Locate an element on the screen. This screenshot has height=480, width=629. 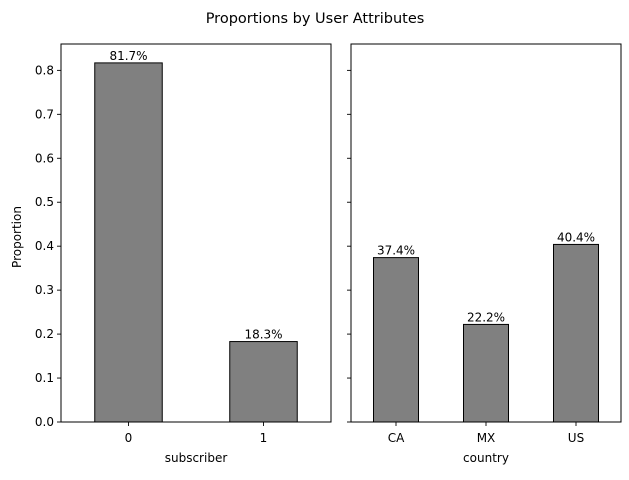
bar-mx is located at coordinates (486, 373).